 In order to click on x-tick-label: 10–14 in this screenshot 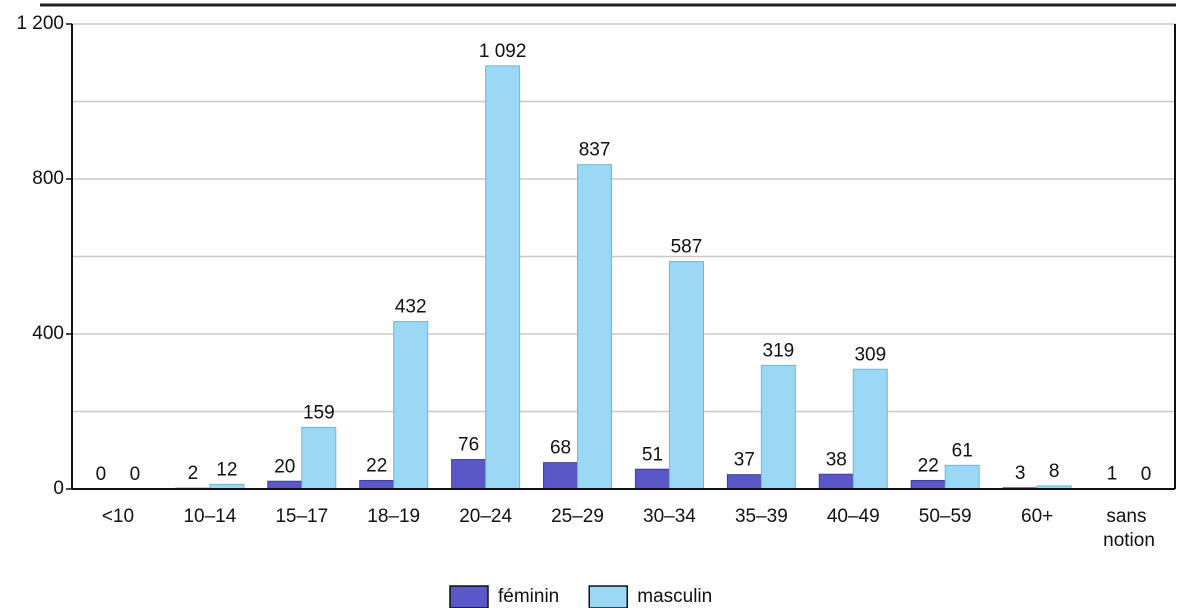, I will do `click(209, 516)`.